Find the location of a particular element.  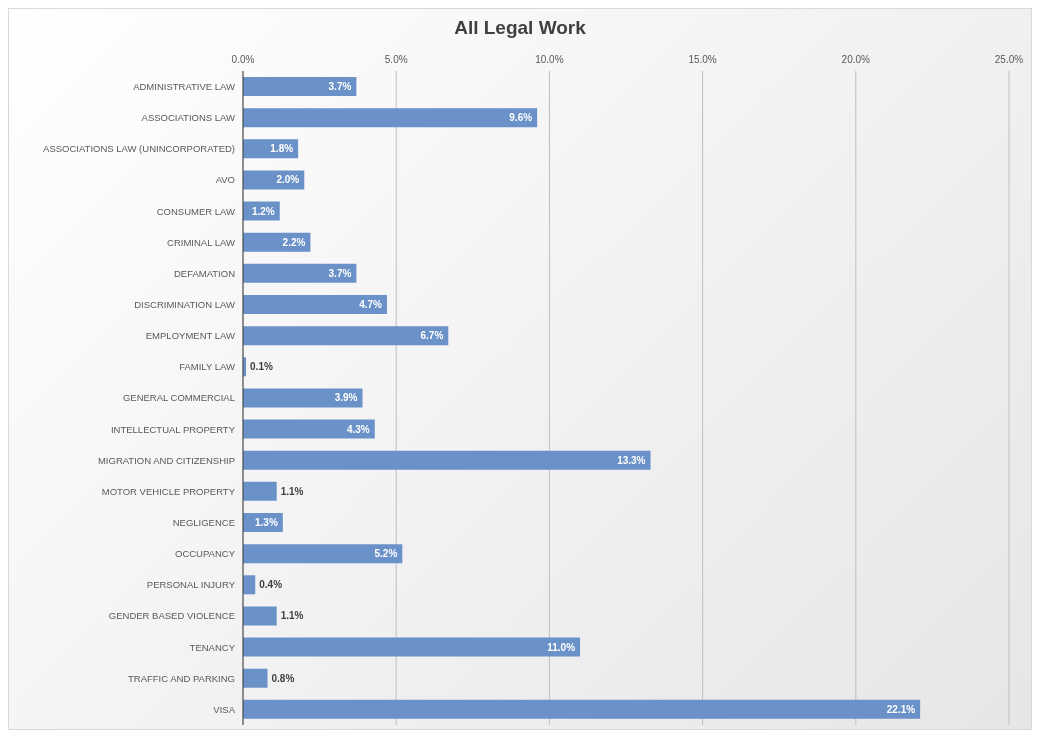

y-tick-label: TRAFFIC AND PARKING is located at coordinates (181, 678).